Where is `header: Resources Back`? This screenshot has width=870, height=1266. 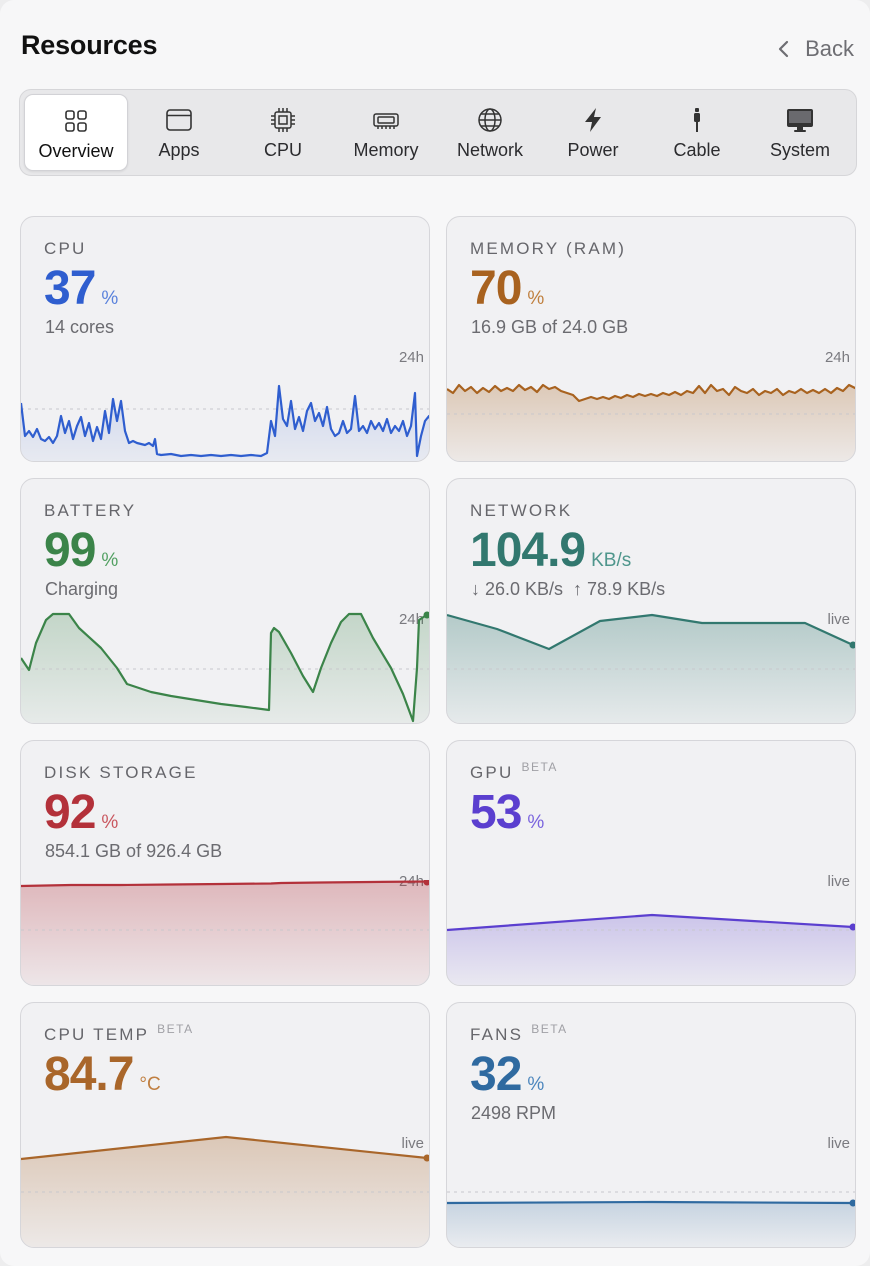 header: Resources Back is located at coordinates (437, 48).